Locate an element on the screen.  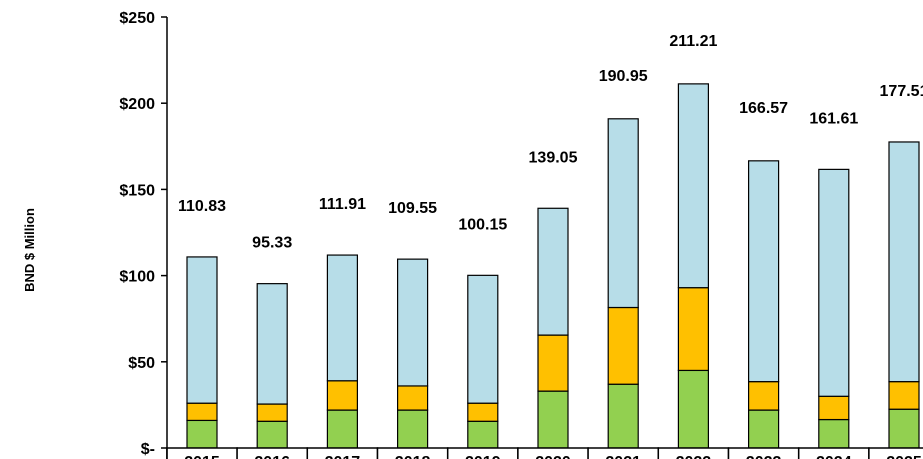
total-value-label: 161.61 is located at coordinates (833, 118).